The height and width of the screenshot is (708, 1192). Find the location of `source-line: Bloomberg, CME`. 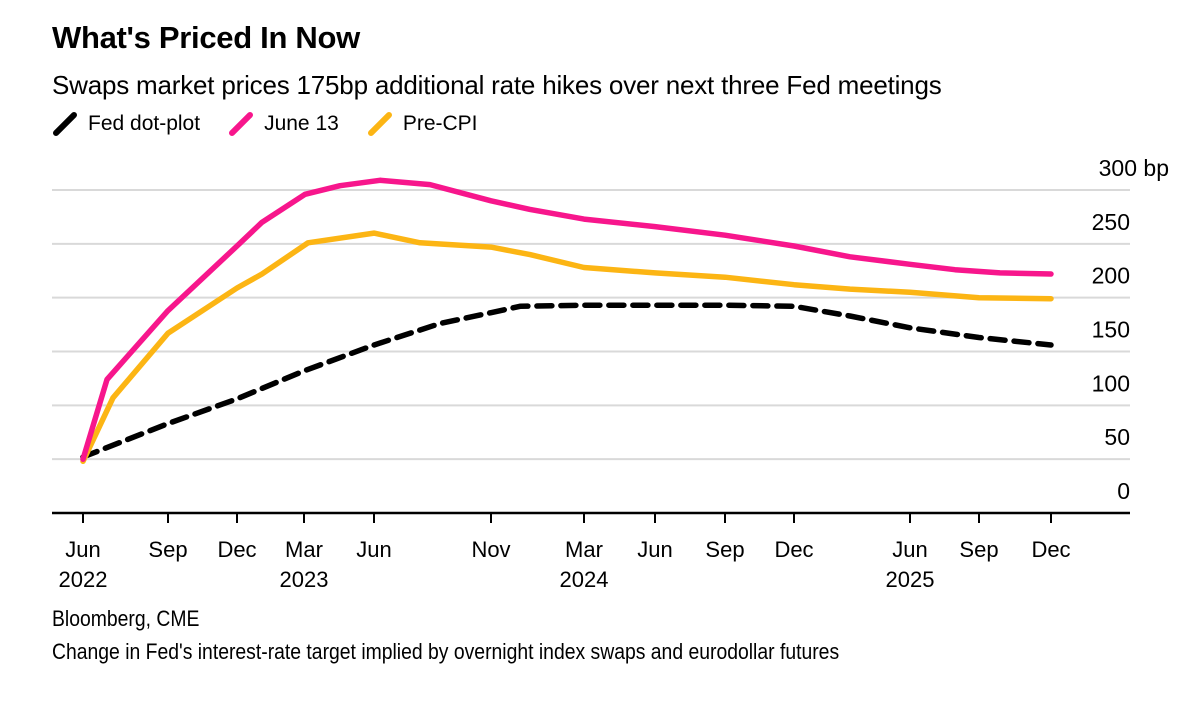

source-line: Bloomberg, CME is located at coordinates (126, 618).